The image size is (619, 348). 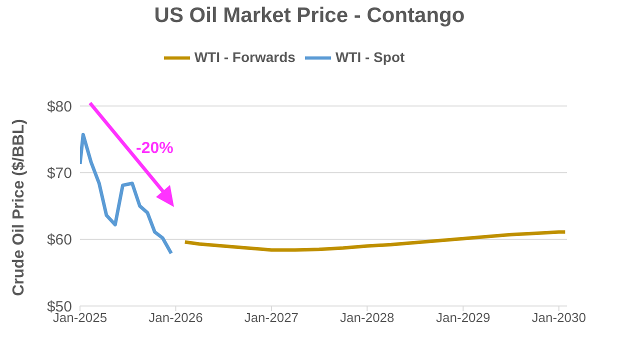 I want to click on y-axis-title: Crude Oil Price ($/BBL), so click(x=19, y=207).